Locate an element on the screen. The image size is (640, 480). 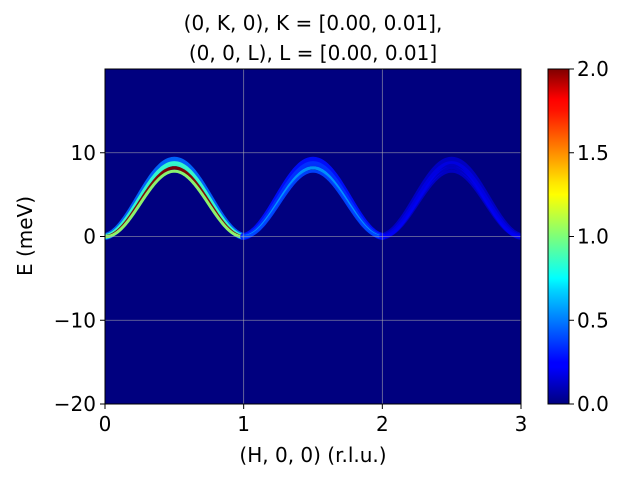
x-tick-label: 1 is located at coordinates (243, 424).